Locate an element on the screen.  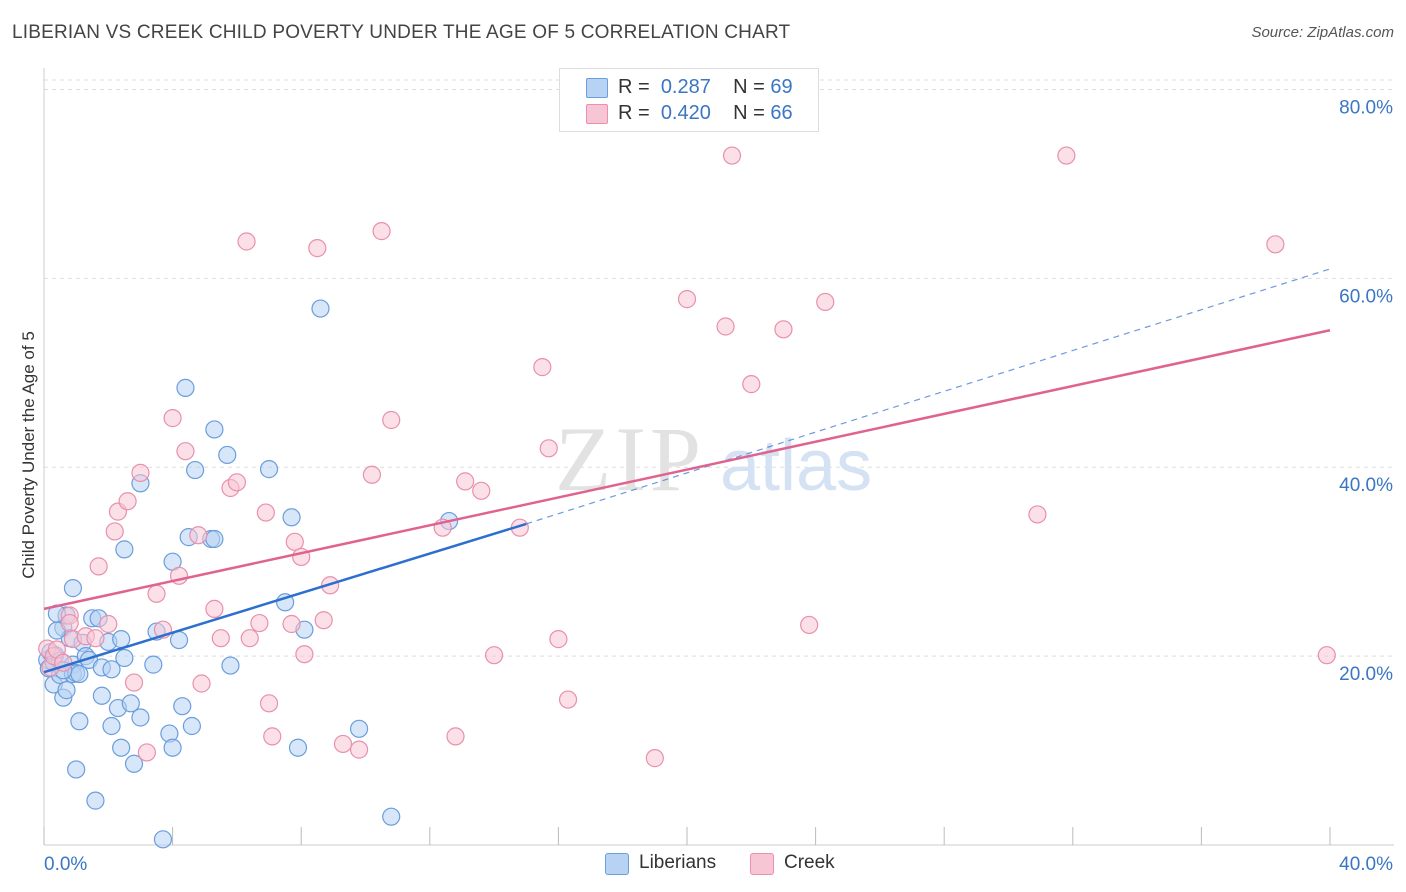
creek-legend-swatch is located at coordinates (762, 864).